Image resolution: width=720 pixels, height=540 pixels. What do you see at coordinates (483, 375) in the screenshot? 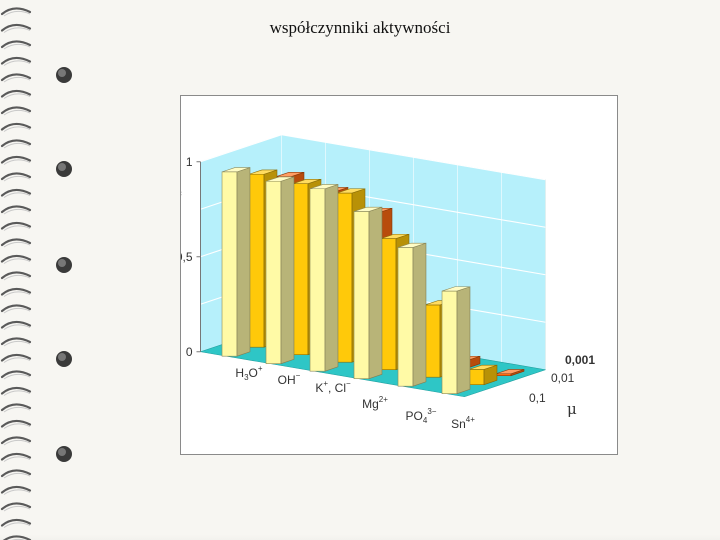
I see `bar-0,01-5` at bounding box center [483, 375].